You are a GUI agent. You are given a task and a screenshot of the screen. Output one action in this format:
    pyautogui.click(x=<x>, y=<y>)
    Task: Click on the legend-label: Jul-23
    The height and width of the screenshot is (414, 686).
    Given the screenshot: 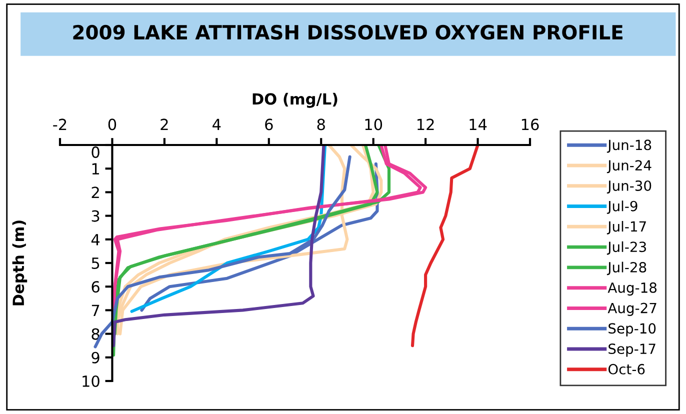 What is the action you would take?
    pyautogui.click(x=626, y=248)
    